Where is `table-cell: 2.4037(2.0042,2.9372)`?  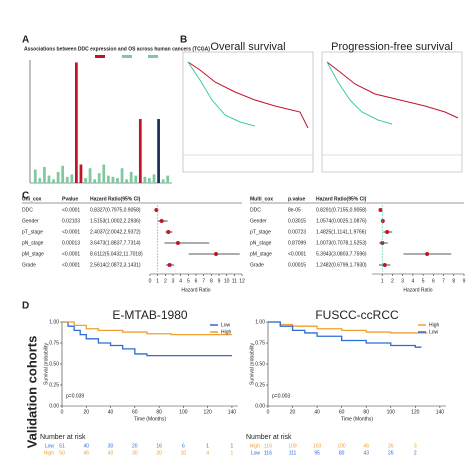 table-cell: 2.4037(2.0042,2.9372) is located at coordinates (115, 232).